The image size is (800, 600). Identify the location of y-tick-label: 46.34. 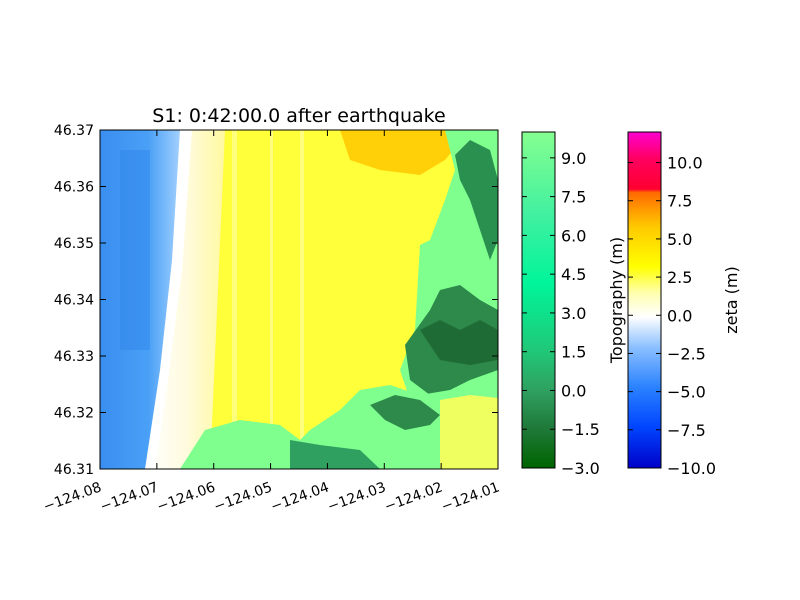
(74, 301).